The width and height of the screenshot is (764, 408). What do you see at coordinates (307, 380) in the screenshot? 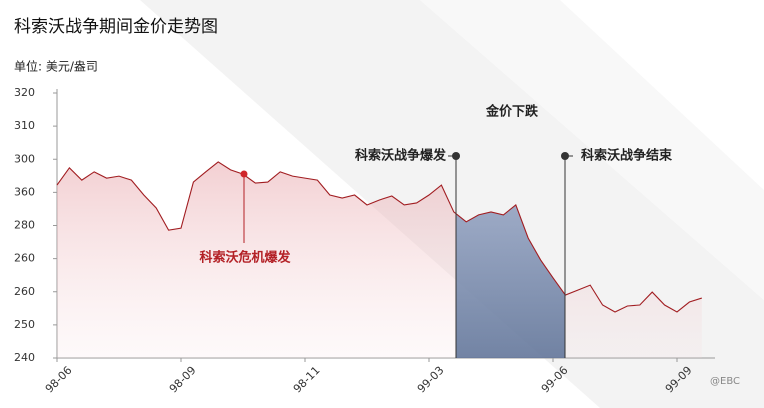
I see `x-tick-label: 98-11` at bounding box center [307, 380].